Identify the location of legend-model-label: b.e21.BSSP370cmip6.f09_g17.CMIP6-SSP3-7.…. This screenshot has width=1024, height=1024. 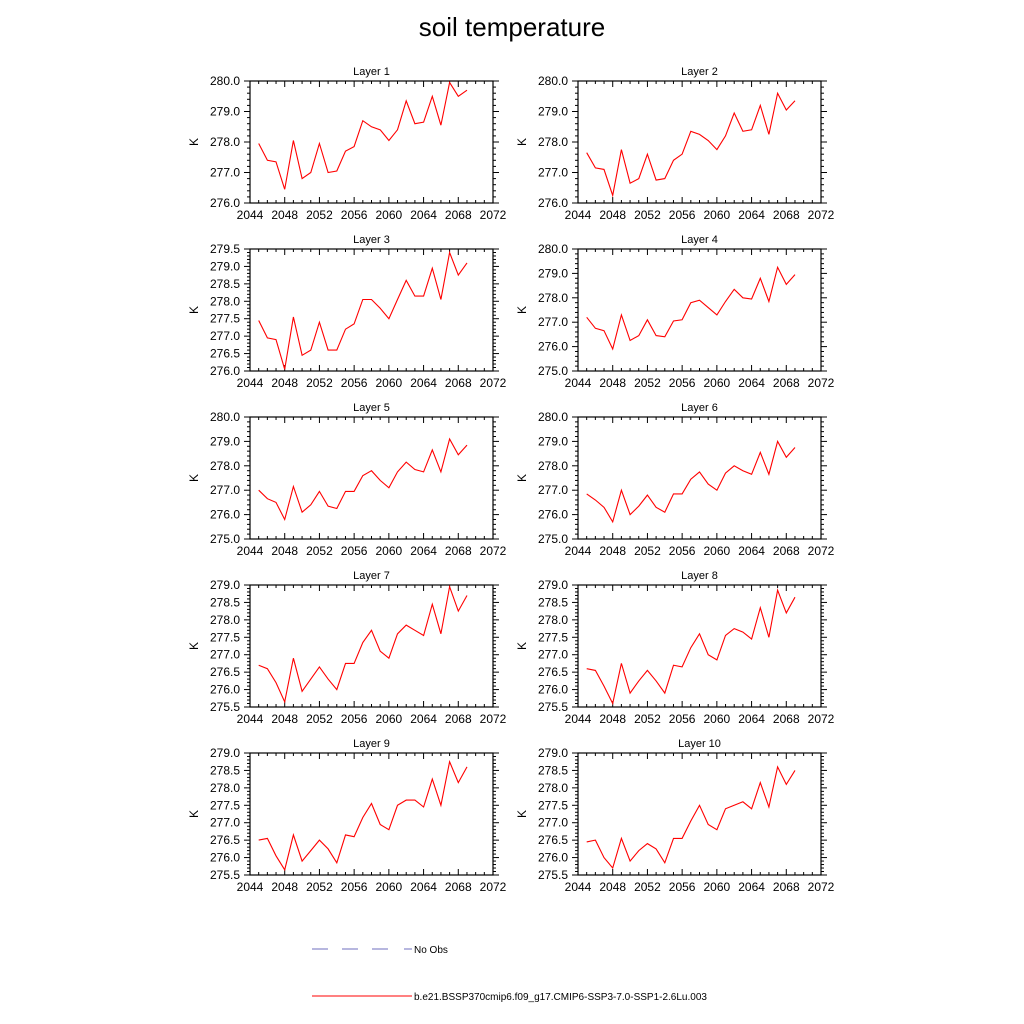
(560, 997).